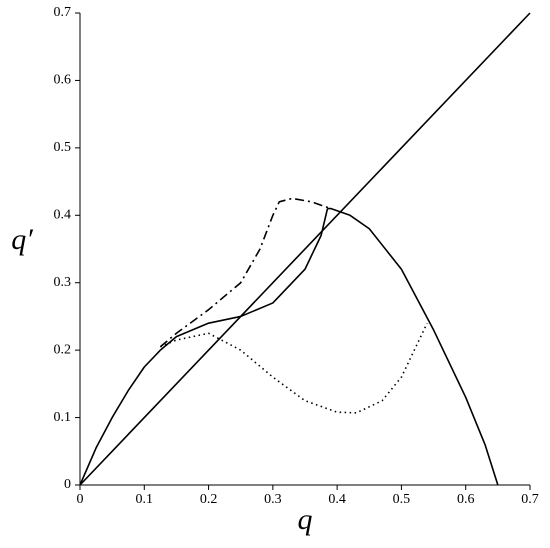  Describe the element at coordinates (63, 80) in the screenshot. I see `y-tick-label: 0.6` at that location.